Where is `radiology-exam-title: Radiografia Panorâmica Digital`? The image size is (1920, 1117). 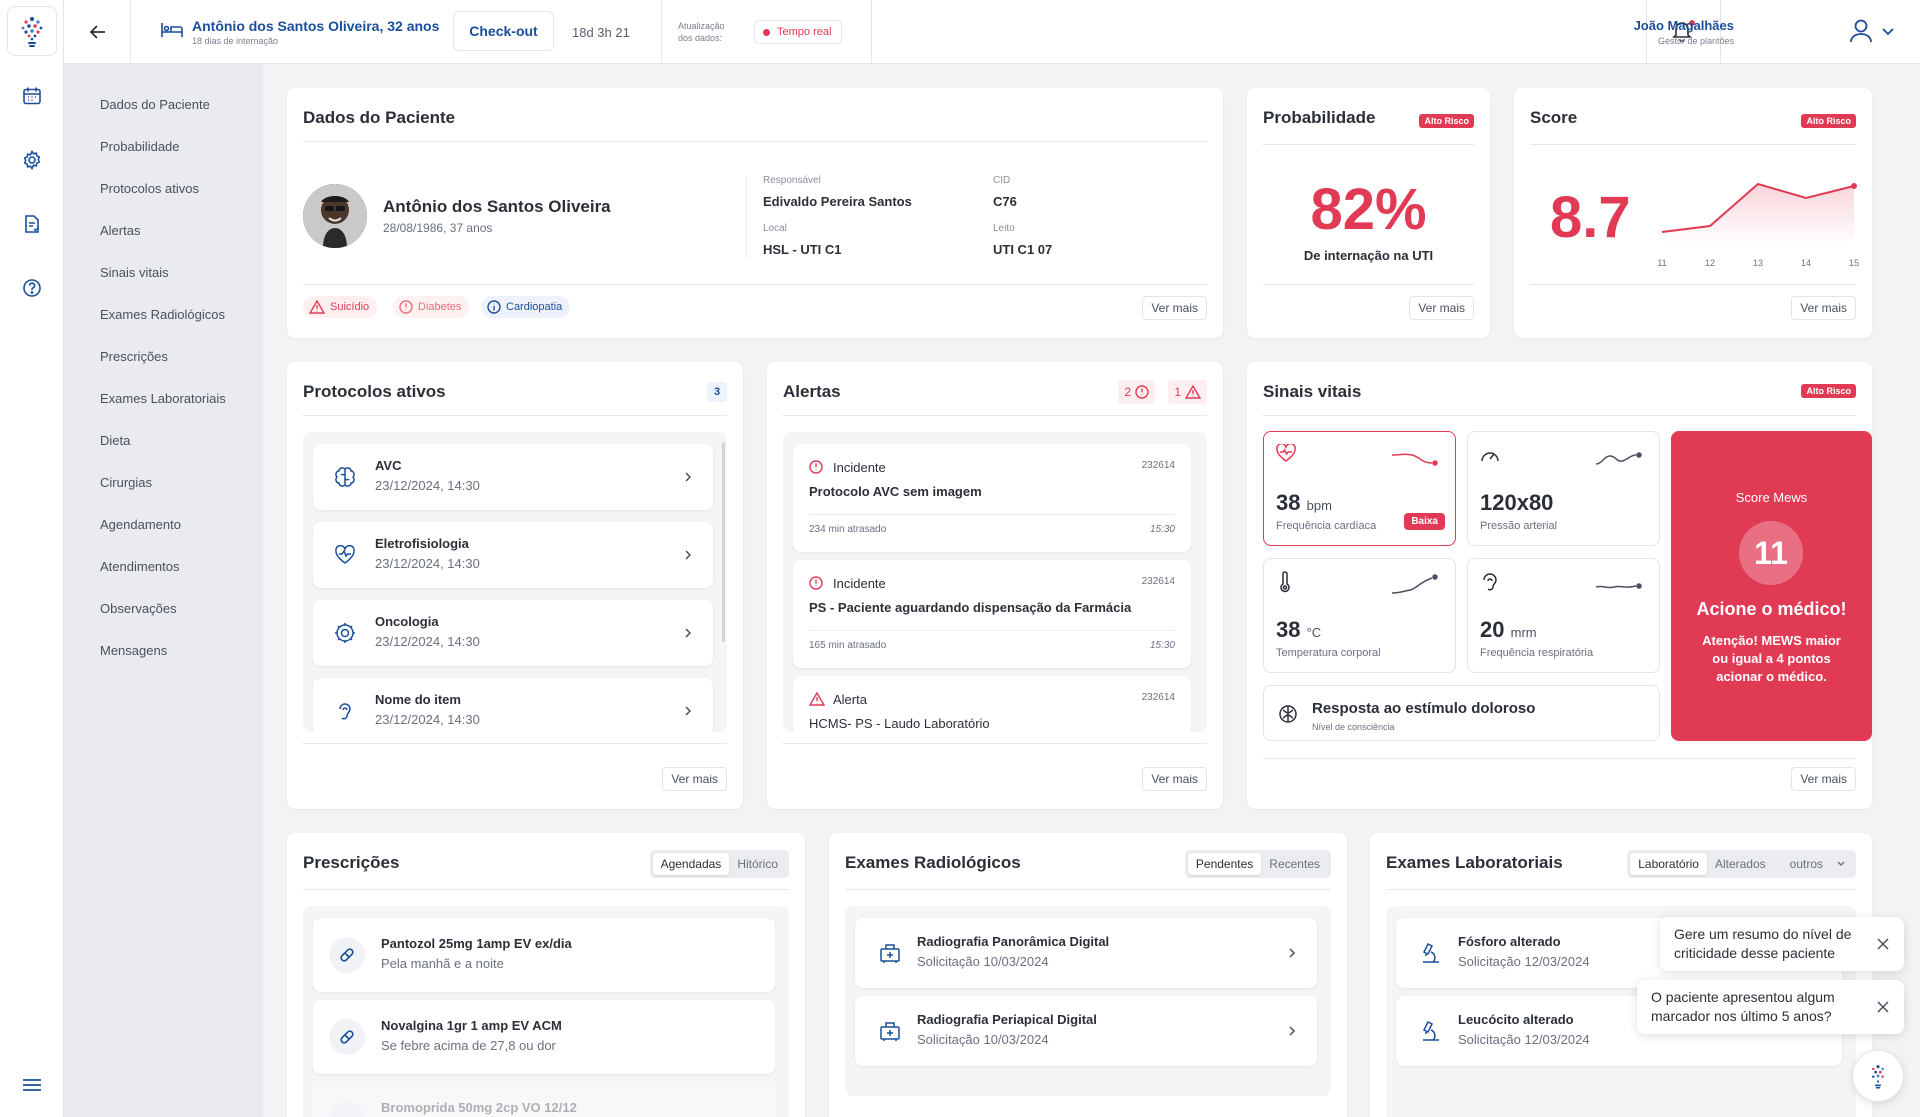 radiology-exam-title: Radiografia Panorâmica Digital is located at coordinates (1013, 941).